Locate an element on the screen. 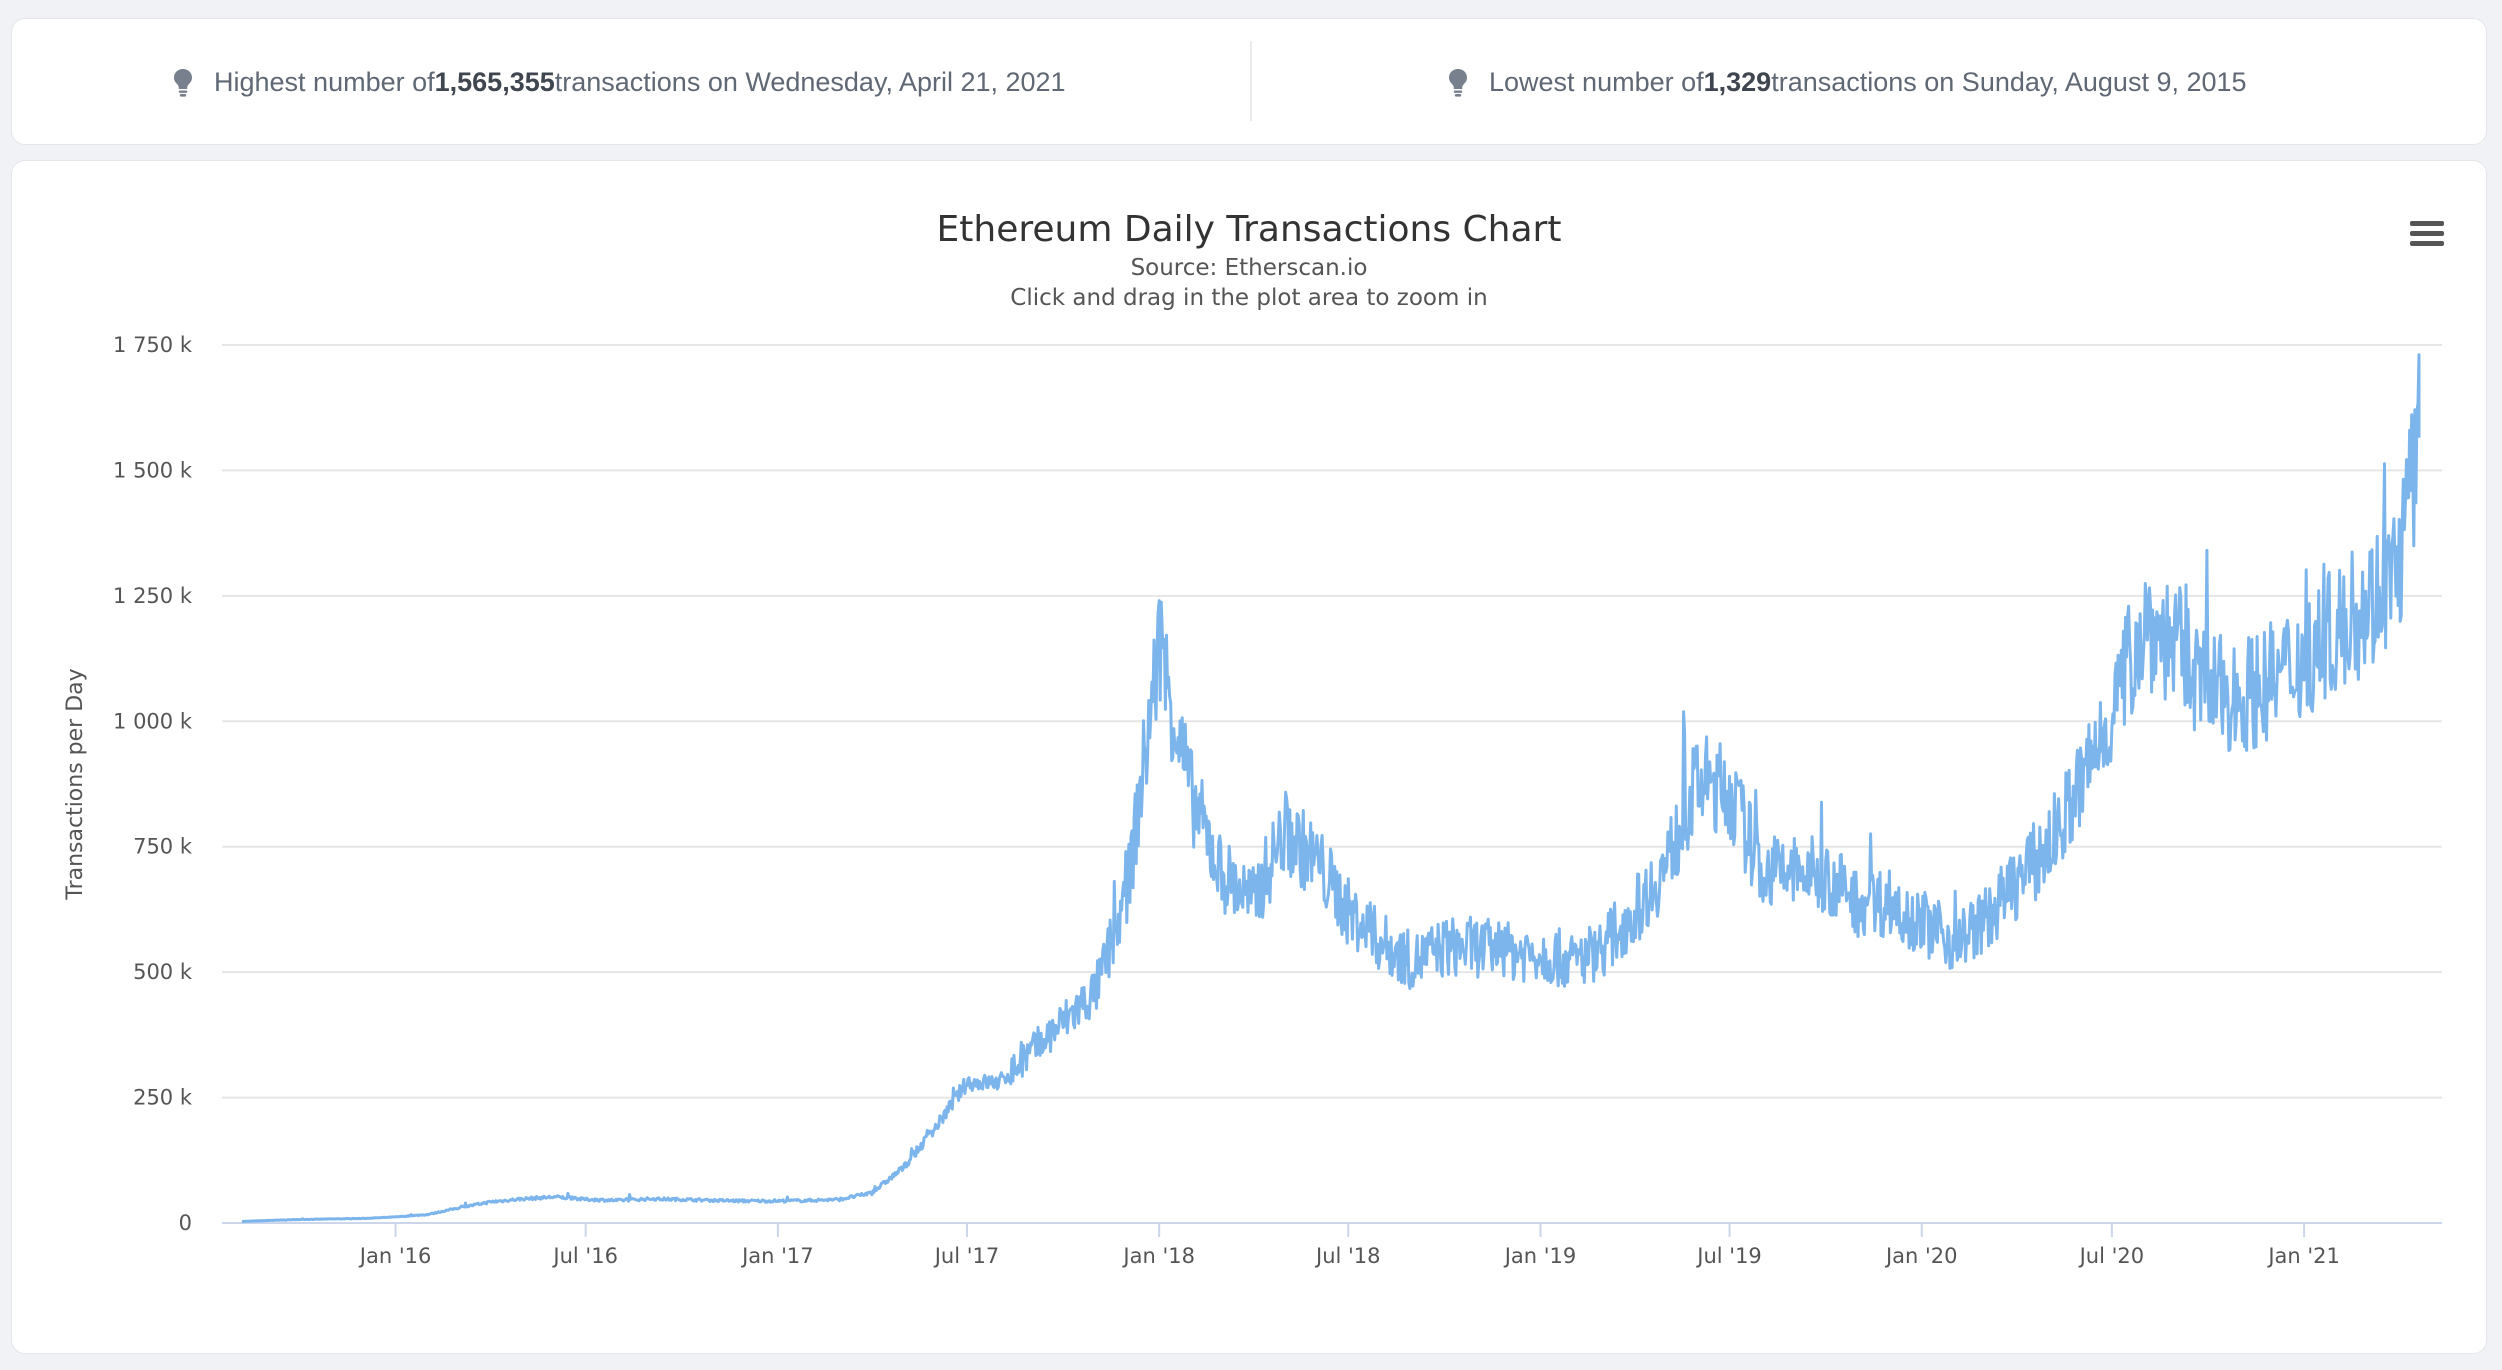 This screenshot has height=1370, width=2502. y-tick-label: 750 k is located at coordinates (163, 847).